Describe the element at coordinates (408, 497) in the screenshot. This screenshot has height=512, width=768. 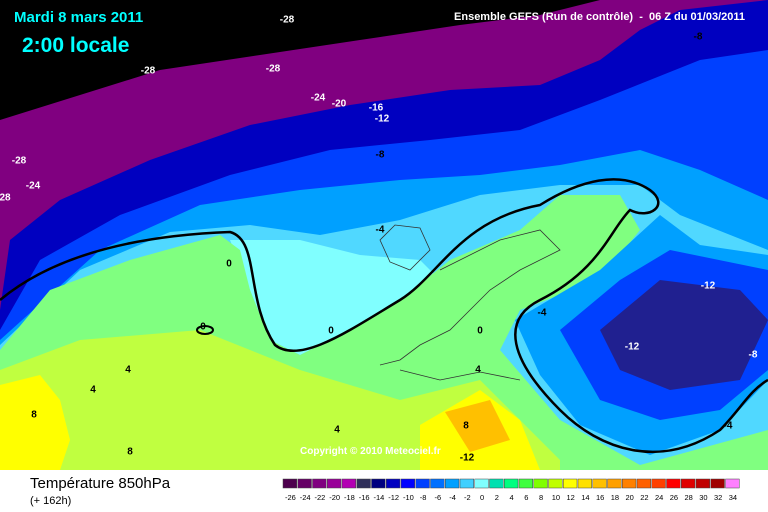
I see `scale-label: -10` at that location.